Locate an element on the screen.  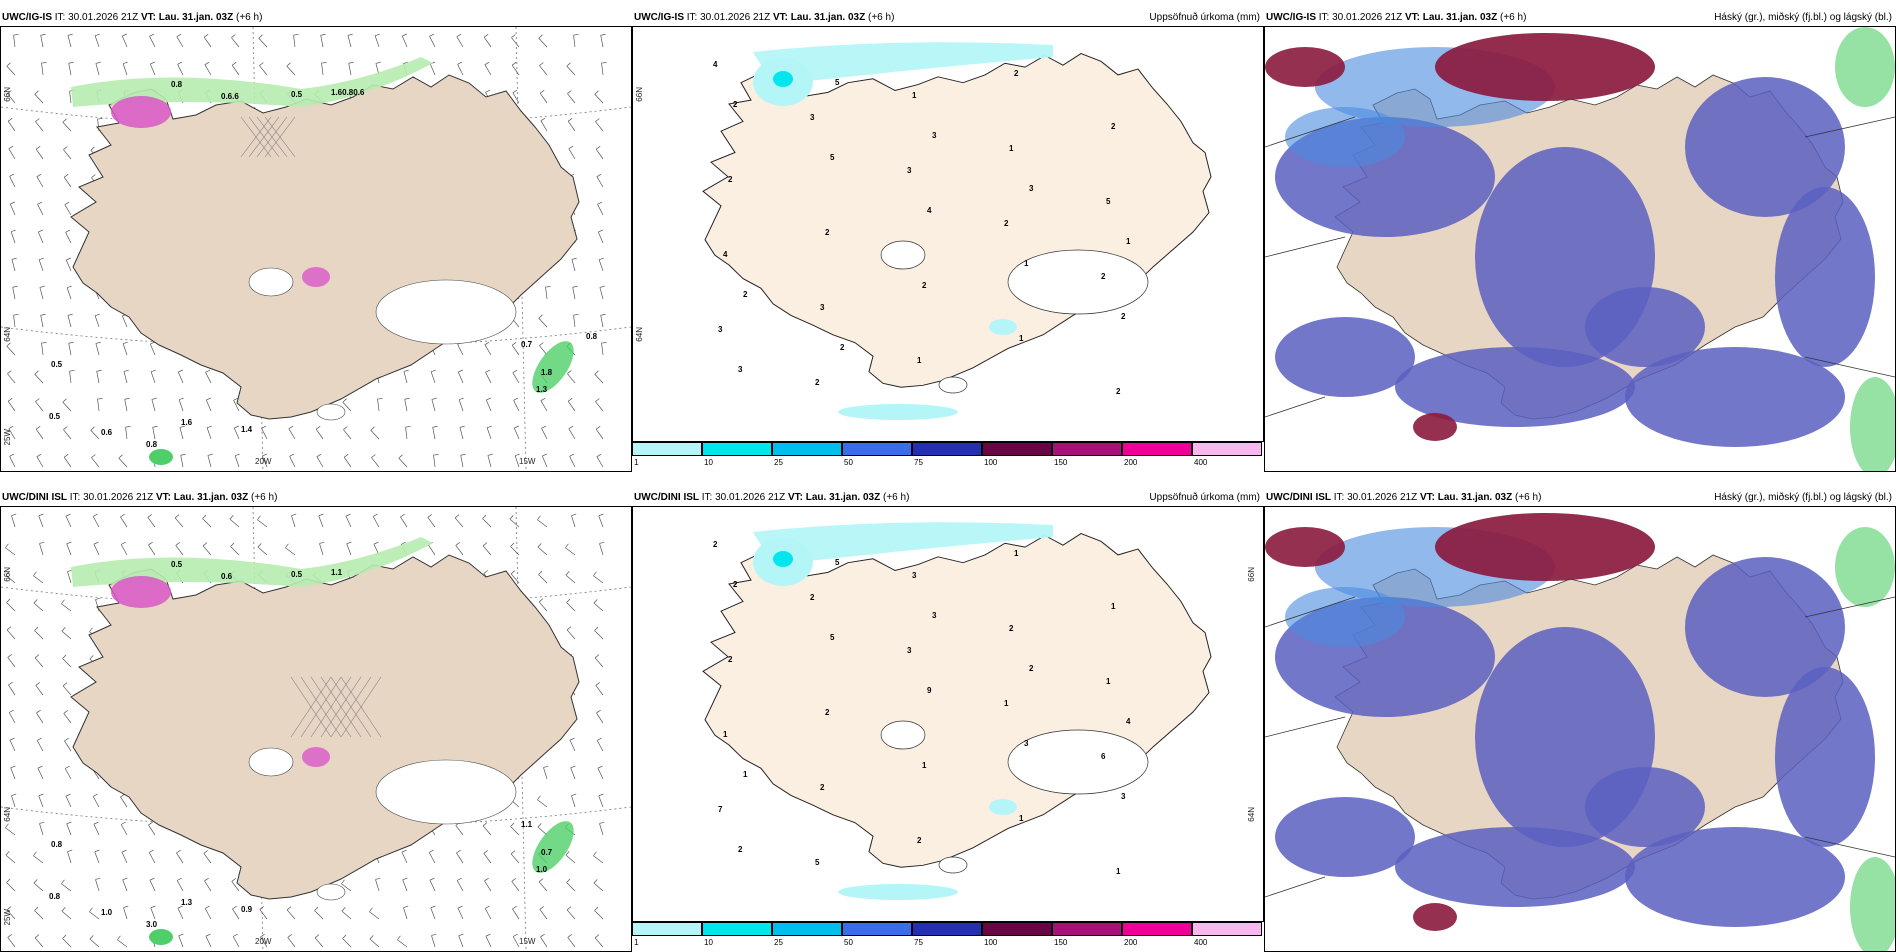
hatch-line is located at coordinates (351, 707).